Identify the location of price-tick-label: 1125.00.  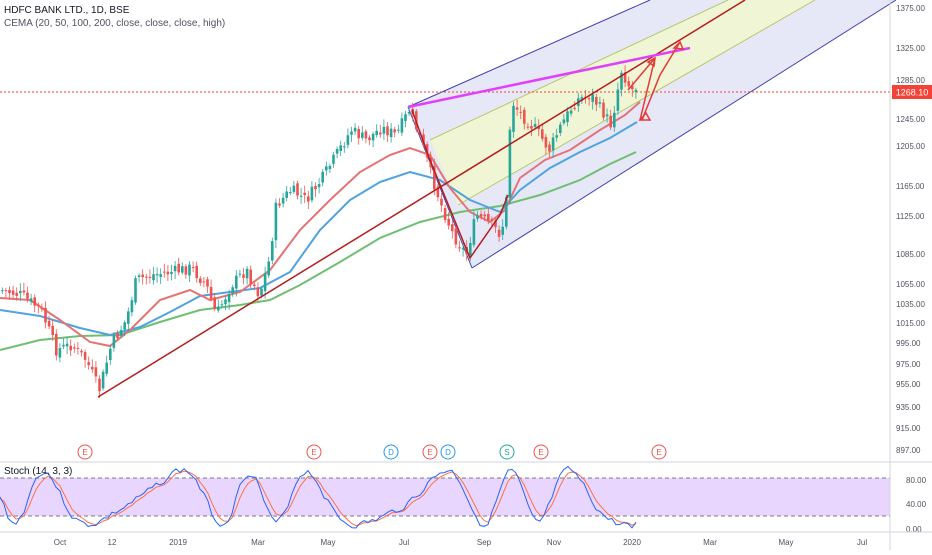
(910, 216).